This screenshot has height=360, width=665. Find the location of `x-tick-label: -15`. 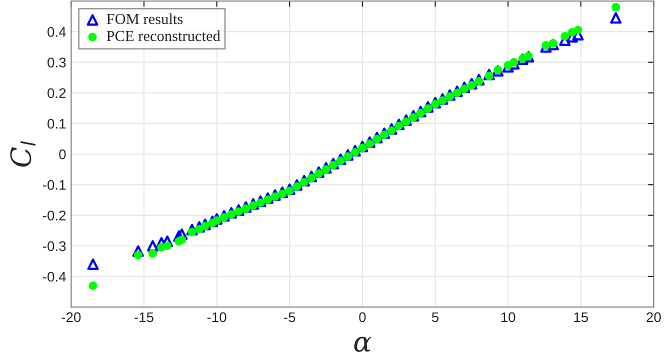

x-tick-label: -15 is located at coordinates (144, 317).